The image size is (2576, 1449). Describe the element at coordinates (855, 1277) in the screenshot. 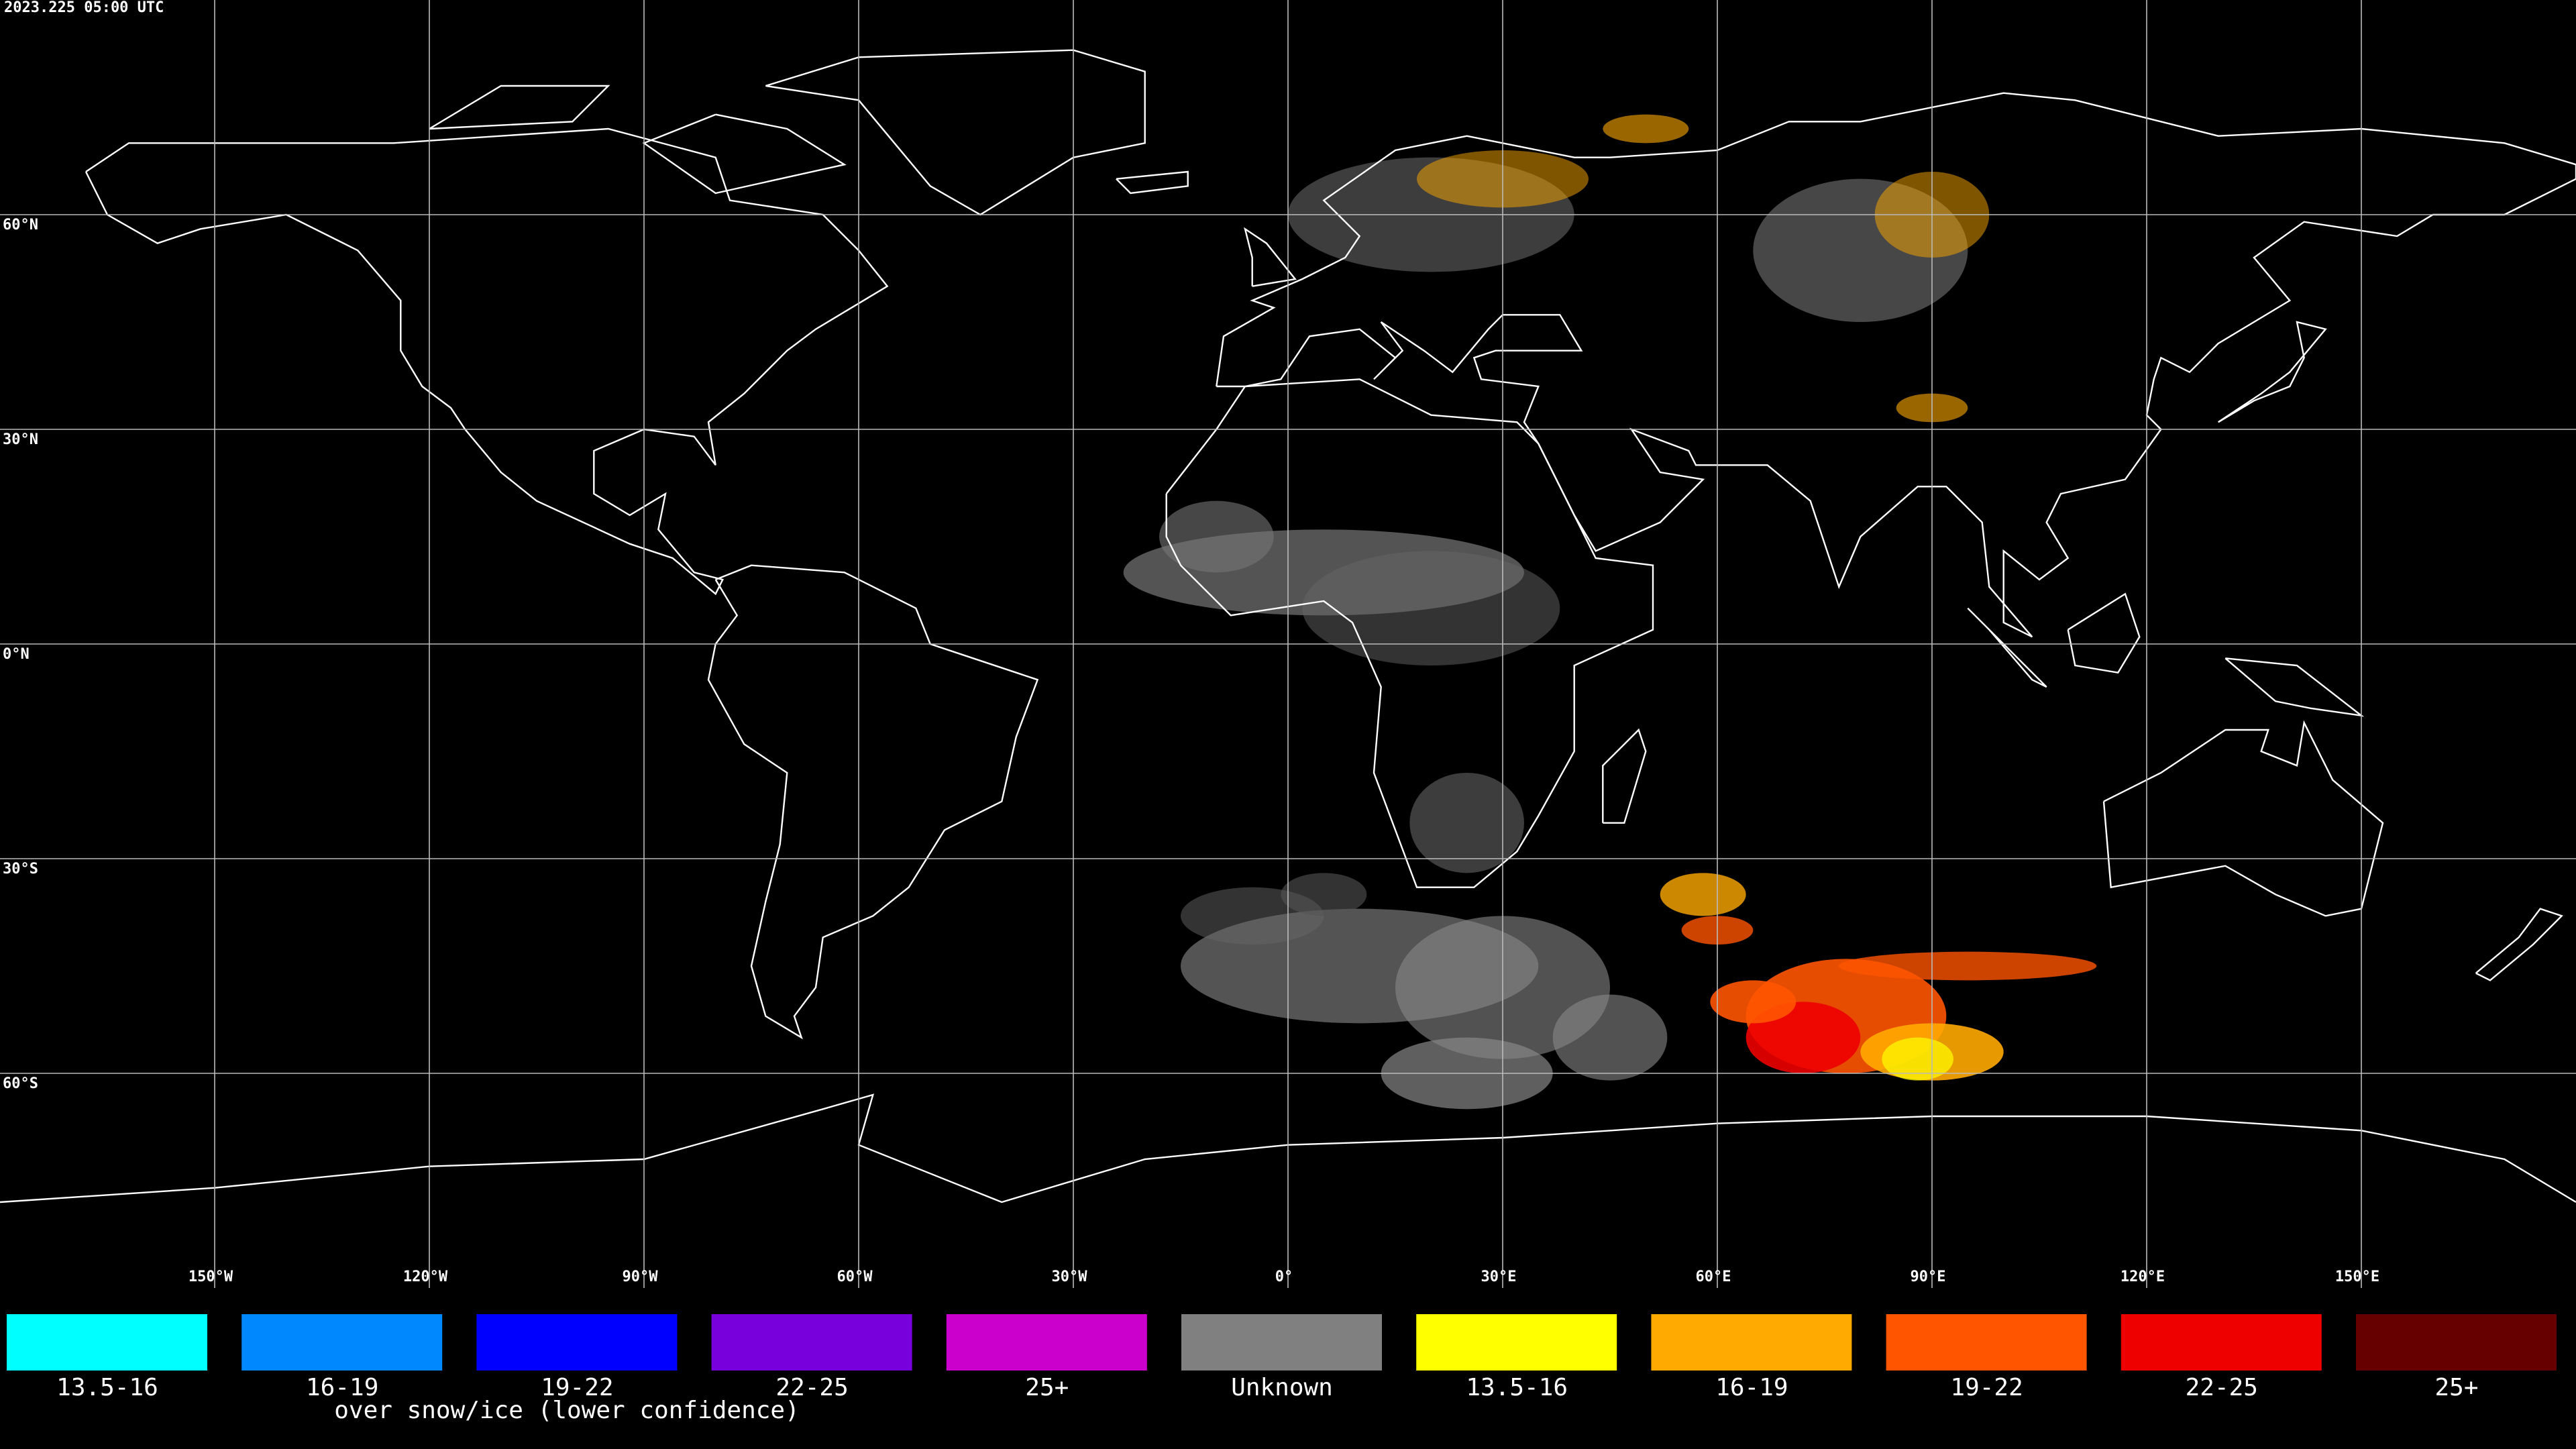

I see `longitude-label: 60°W` at that location.